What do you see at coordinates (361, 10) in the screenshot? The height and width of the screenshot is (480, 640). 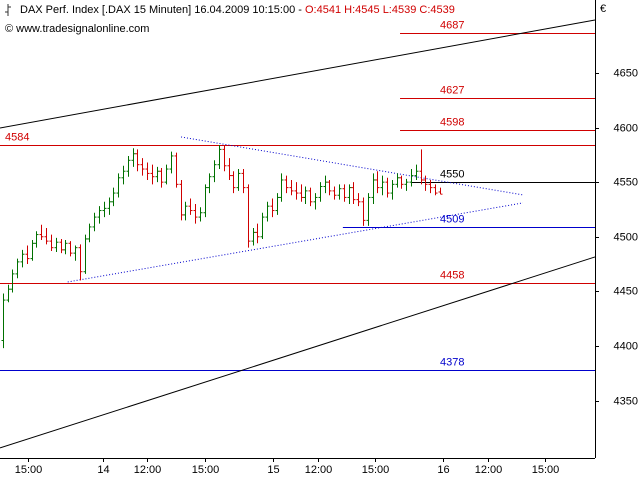 I see `header-high: H:4545` at bounding box center [361, 10].